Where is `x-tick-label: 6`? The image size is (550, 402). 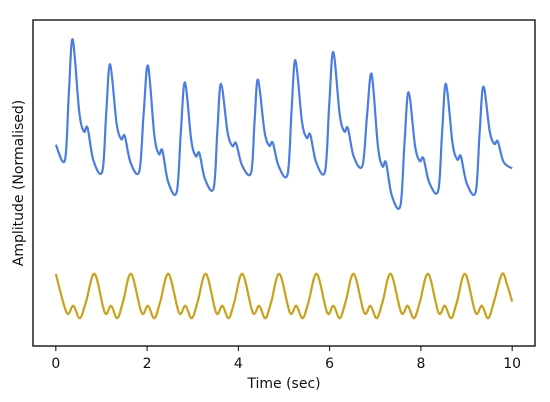 x-tick-label: 6 is located at coordinates (329, 364).